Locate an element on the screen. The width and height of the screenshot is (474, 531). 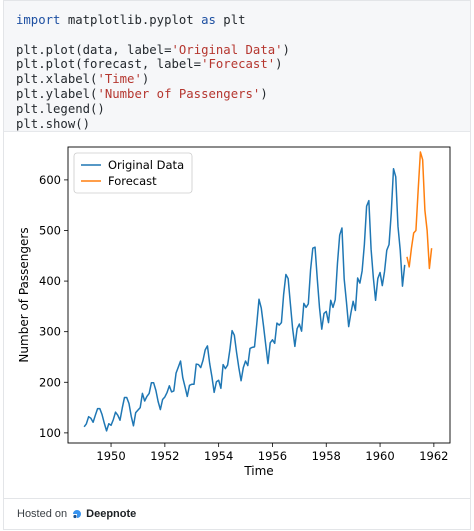
x-axis-label: Time is located at coordinates (258, 471).